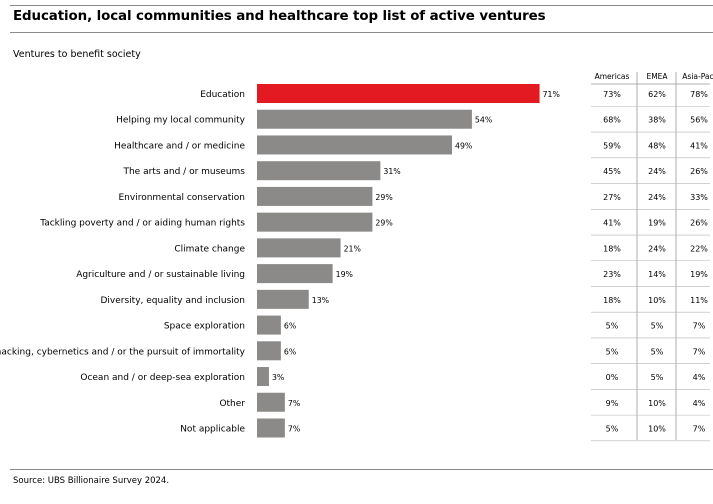 Image resolution: width=713 pixels, height=504 pixels. Describe the element at coordinates (697, 76) in the screenshot. I see `table-column-header: Asia-Paci` at that location.